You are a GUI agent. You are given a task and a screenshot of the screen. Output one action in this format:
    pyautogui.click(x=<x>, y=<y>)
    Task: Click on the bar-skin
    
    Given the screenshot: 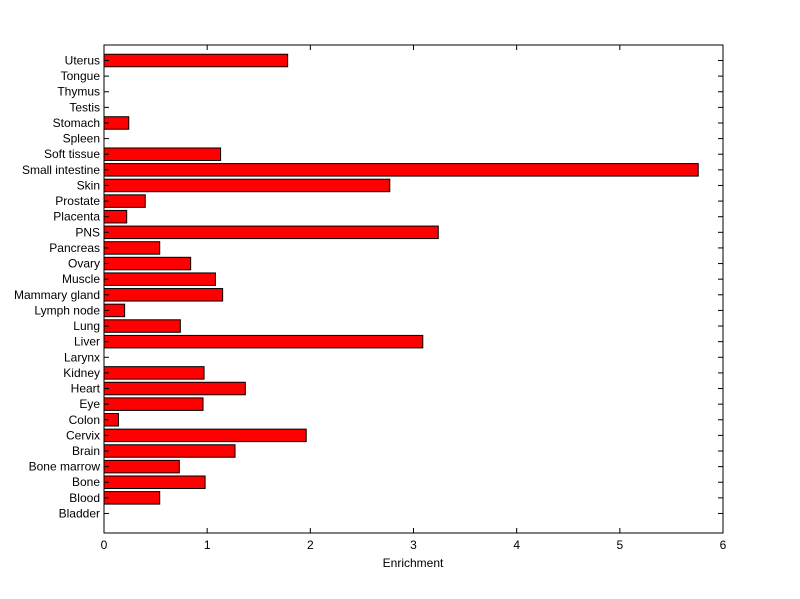 What is the action you would take?
    pyautogui.click(x=247, y=185)
    